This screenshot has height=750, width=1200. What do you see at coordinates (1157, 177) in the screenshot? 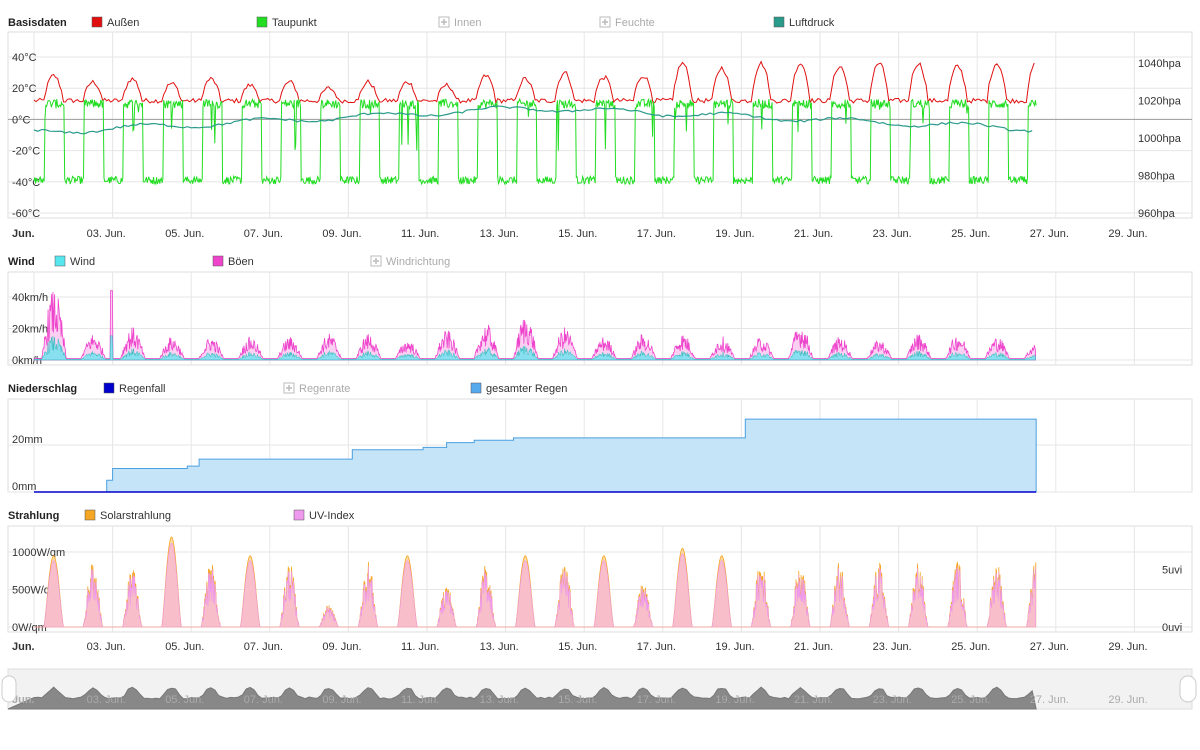
I see `y2-tick-label: 980hpa` at bounding box center [1157, 177].